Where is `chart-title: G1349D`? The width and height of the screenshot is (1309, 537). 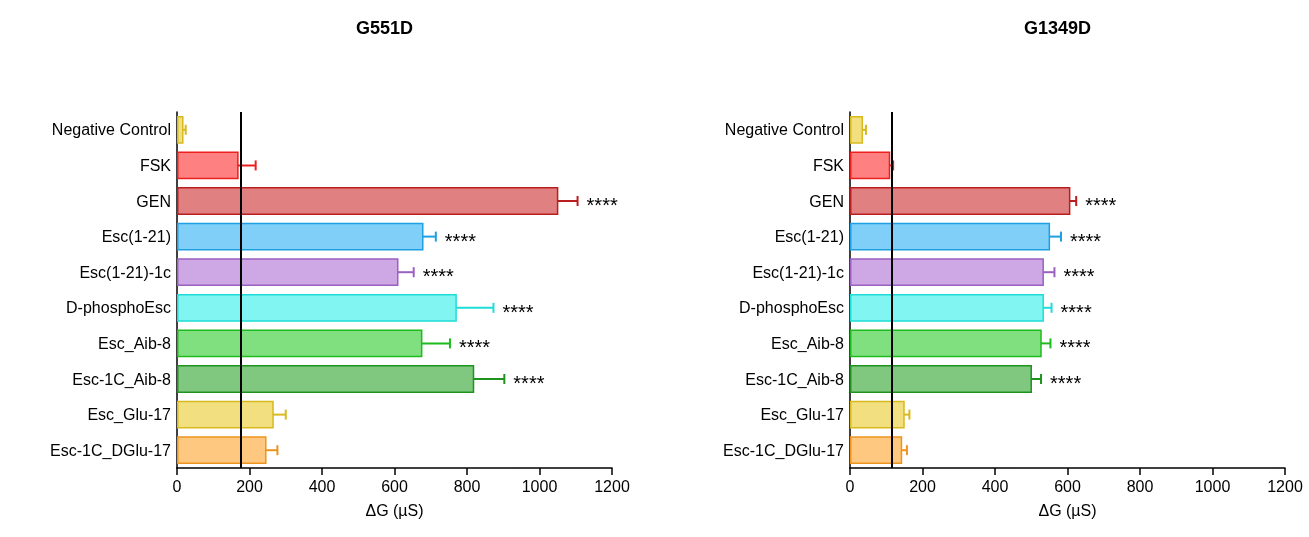 chart-title: G1349D is located at coordinates (1057, 28).